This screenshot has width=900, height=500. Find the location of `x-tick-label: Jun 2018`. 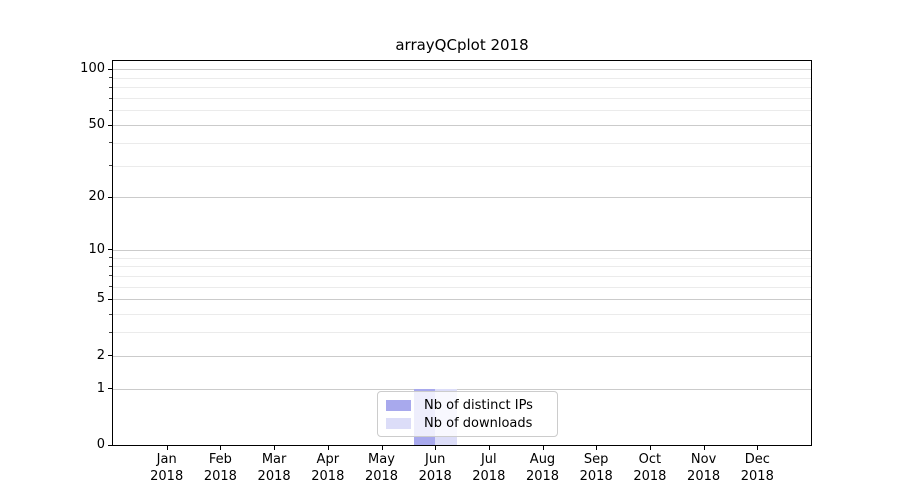

x-tick-label: Jun 2018 is located at coordinates (435, 468).